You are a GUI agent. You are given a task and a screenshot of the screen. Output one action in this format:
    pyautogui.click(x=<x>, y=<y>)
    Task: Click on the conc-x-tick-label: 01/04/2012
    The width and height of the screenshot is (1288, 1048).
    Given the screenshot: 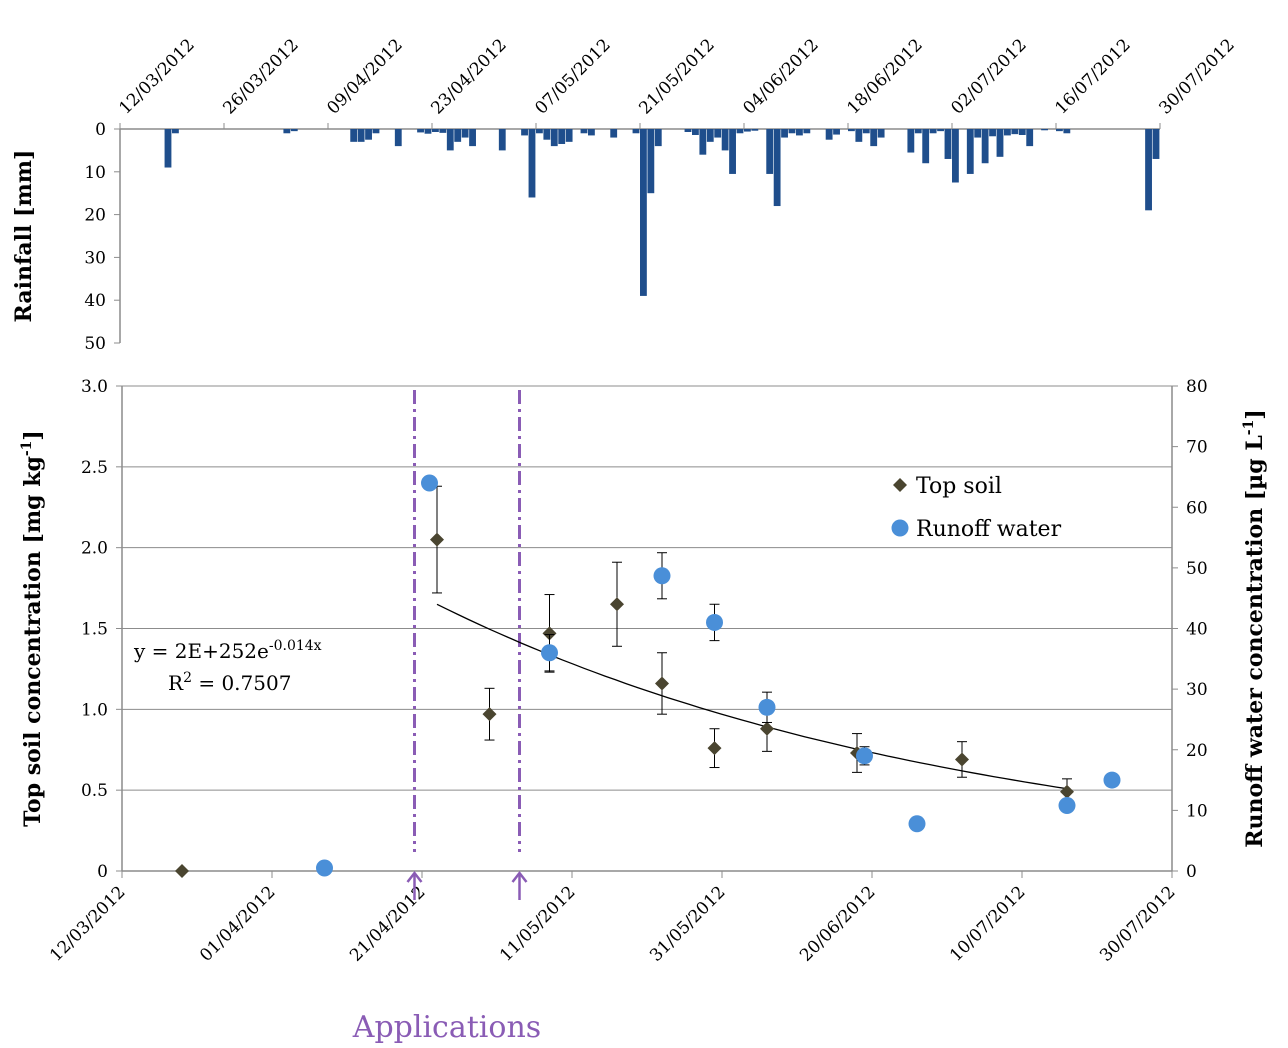 What is the action you would take?
    pyautogui.click(x=237, y=923)
    